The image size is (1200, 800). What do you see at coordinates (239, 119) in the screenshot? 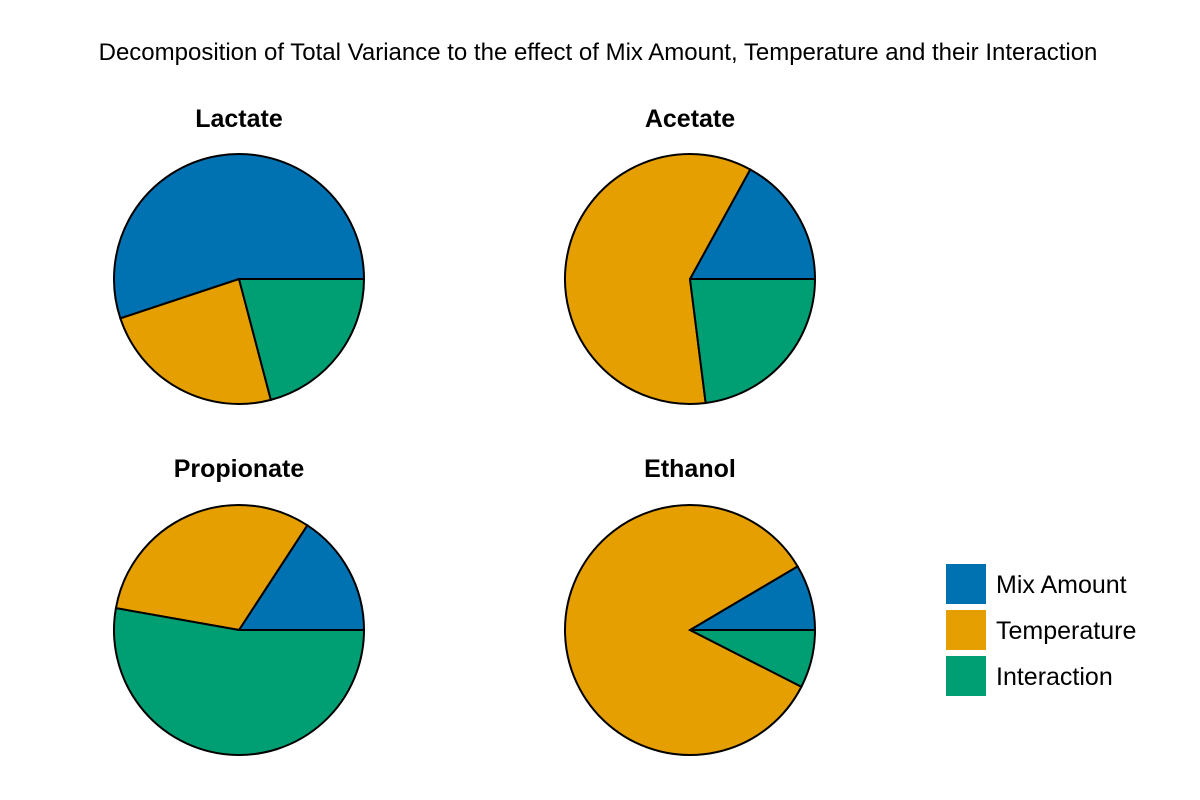
I see `pie-title-lactate: Lactate` at bounding box center [239, 119].